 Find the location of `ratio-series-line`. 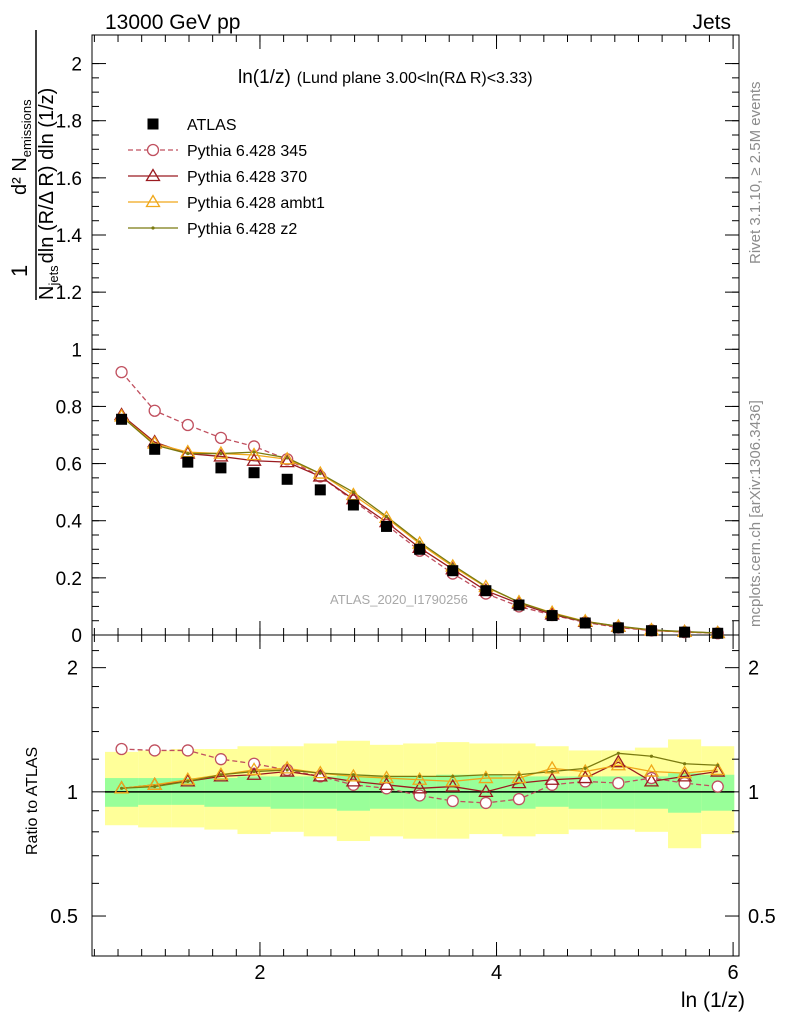

ratio-series-line is located at coordinates (419, 777).